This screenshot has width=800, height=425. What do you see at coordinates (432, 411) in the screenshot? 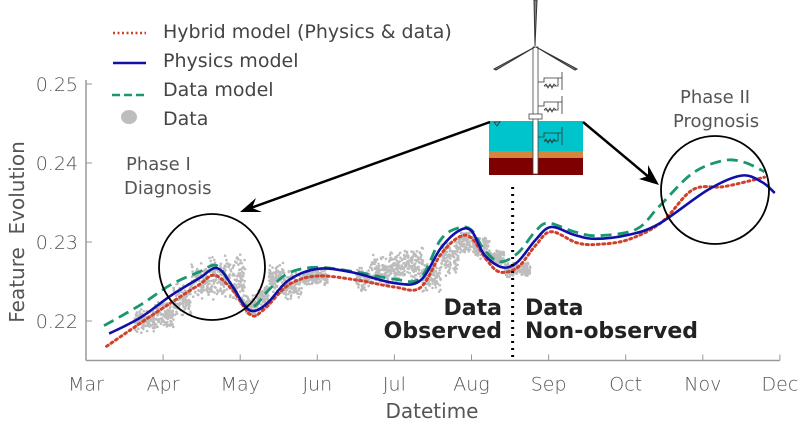
I see `x-axis-label: Datetime` at bounding box center [432, 411].